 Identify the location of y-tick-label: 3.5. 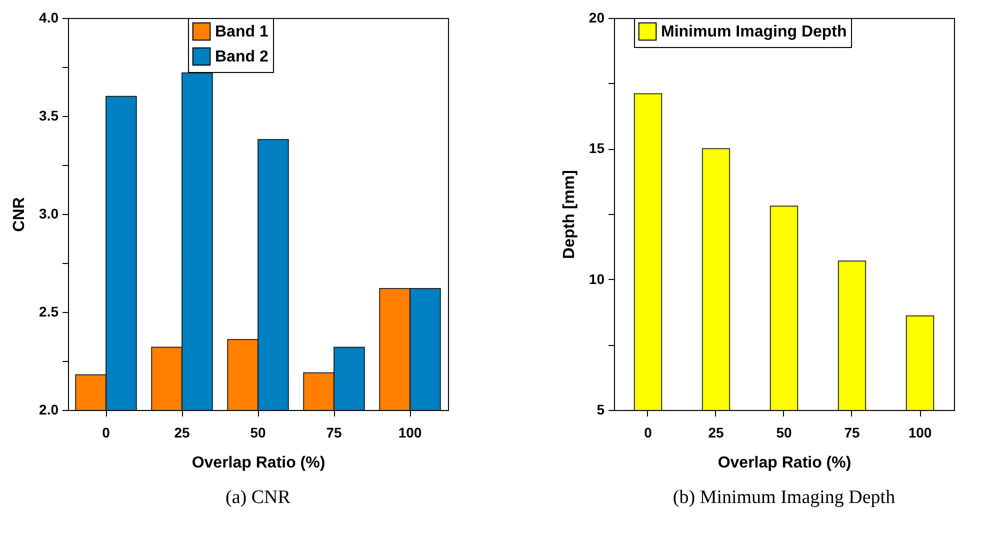
(49, 116).